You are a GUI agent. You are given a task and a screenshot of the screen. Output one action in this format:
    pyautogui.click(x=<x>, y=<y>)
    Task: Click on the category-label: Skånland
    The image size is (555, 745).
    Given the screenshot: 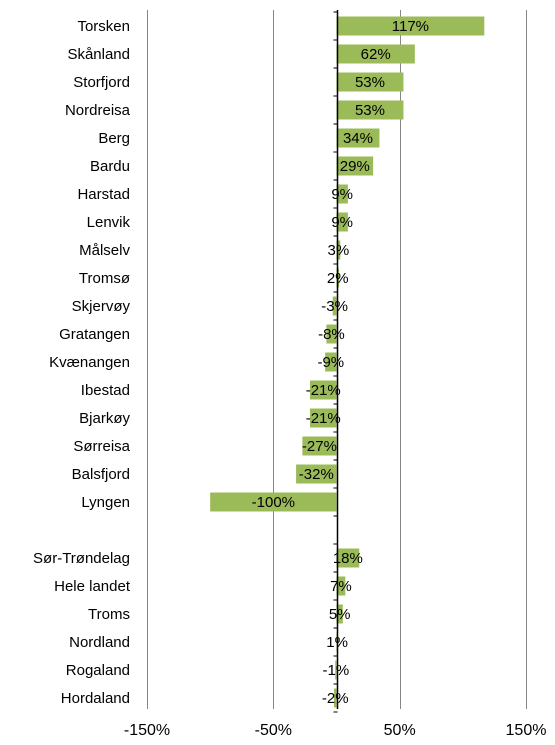 What is the action you would take?
    pyautogui.click(x=98, y=54)
    